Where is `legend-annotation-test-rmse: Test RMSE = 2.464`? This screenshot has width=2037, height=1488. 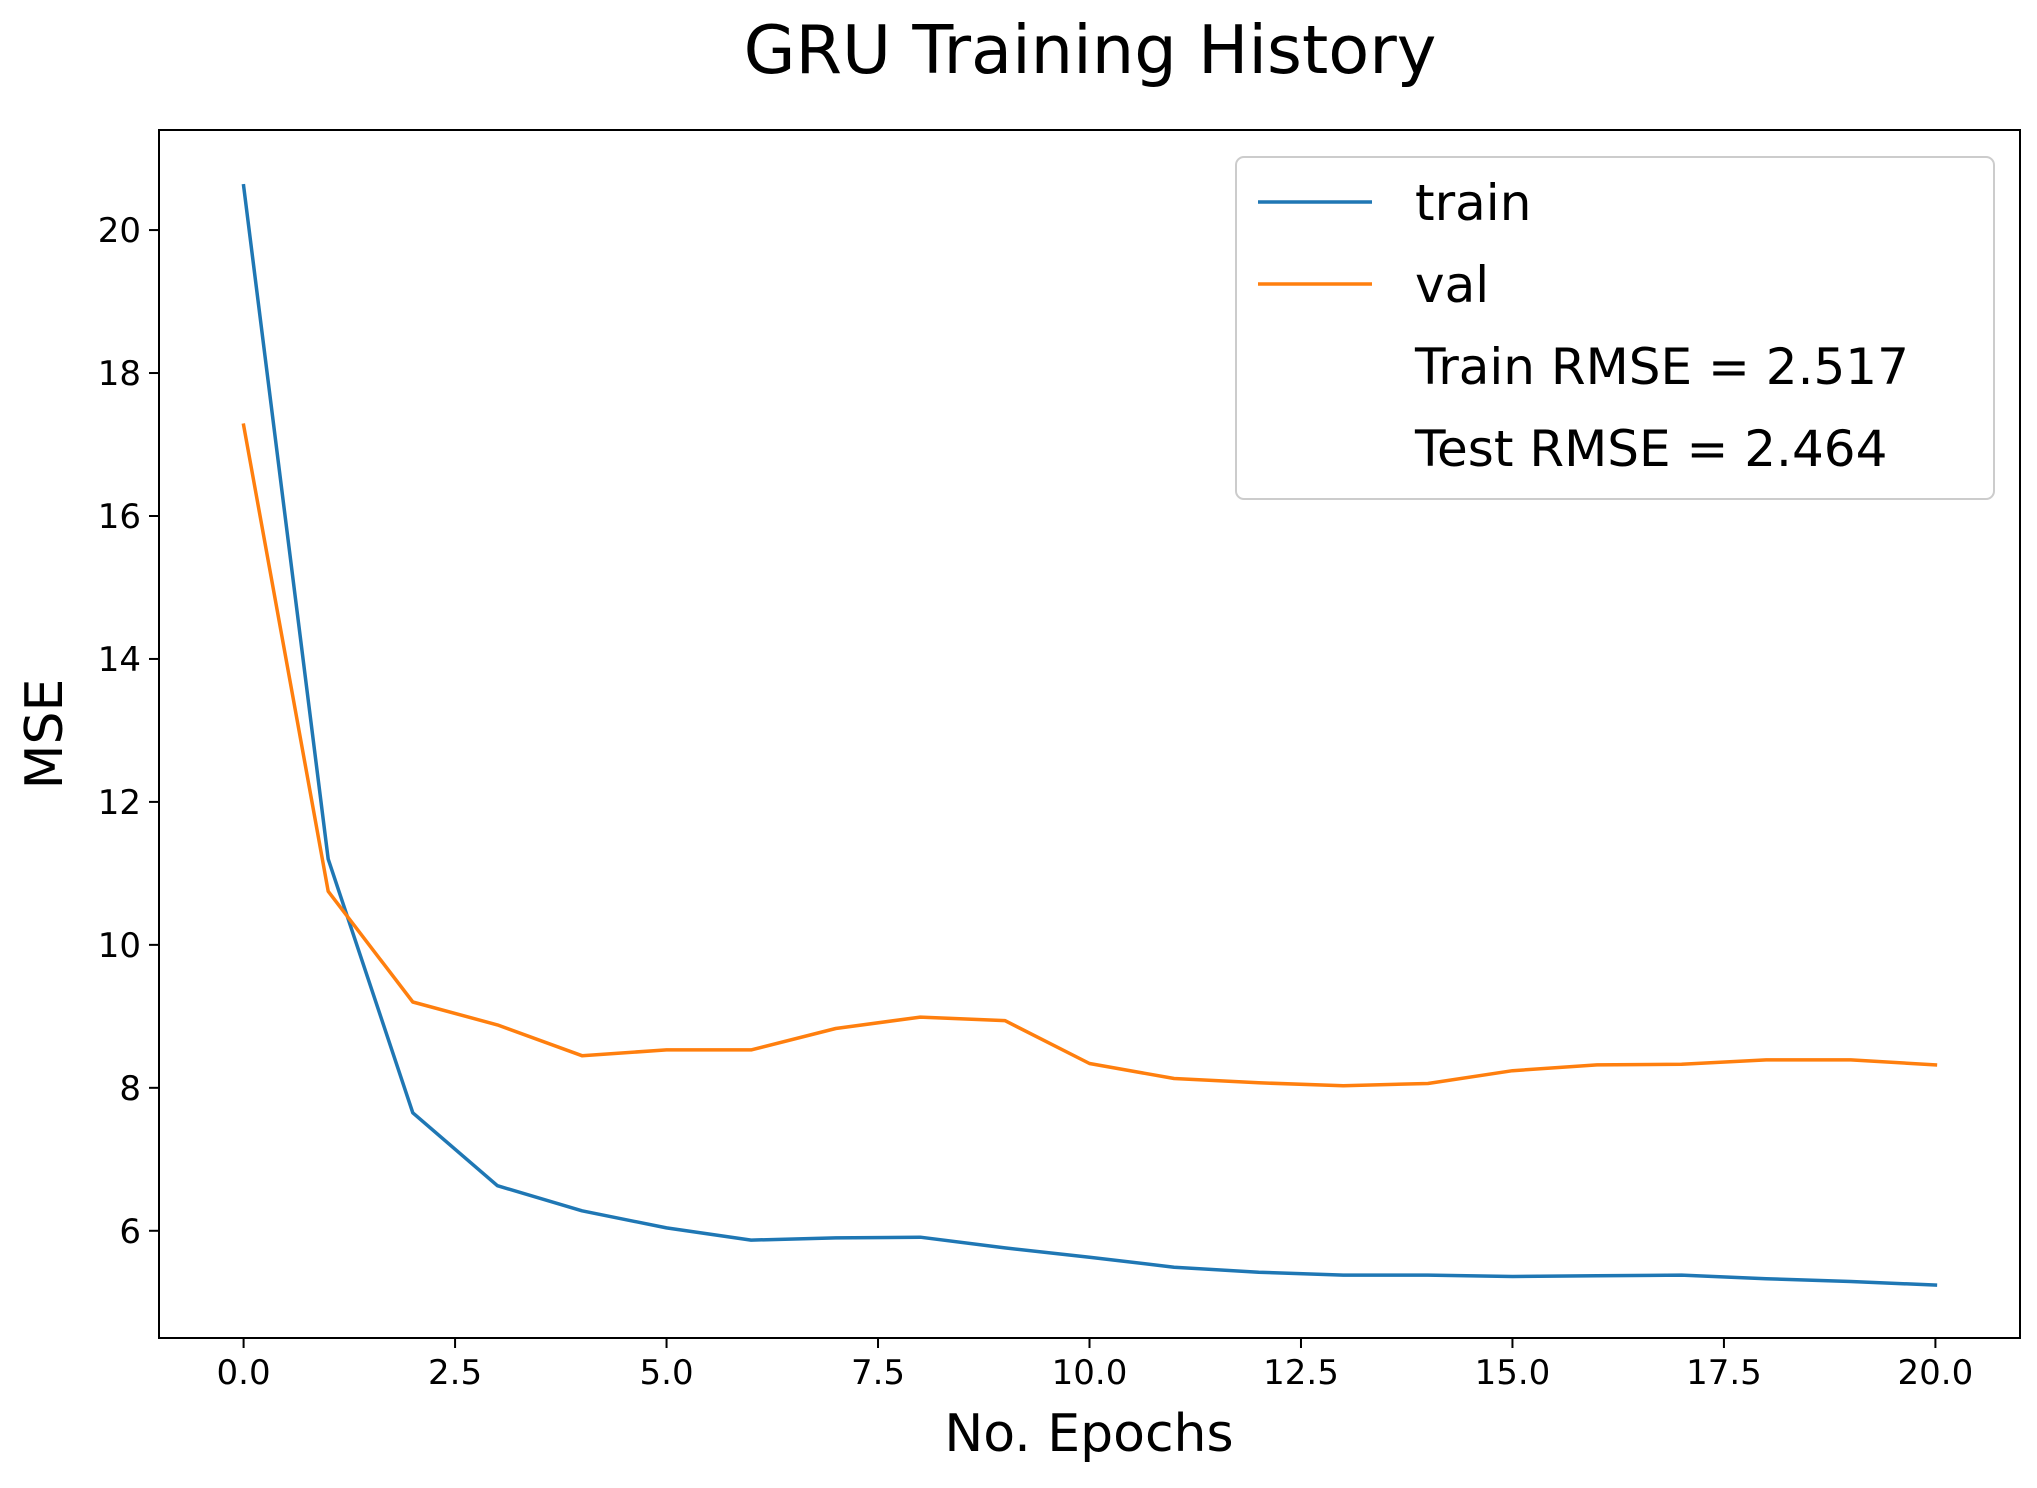
legend-annotation-test-rmse: Test RMSE = 2.464 is located at coordinates (1650, 449).